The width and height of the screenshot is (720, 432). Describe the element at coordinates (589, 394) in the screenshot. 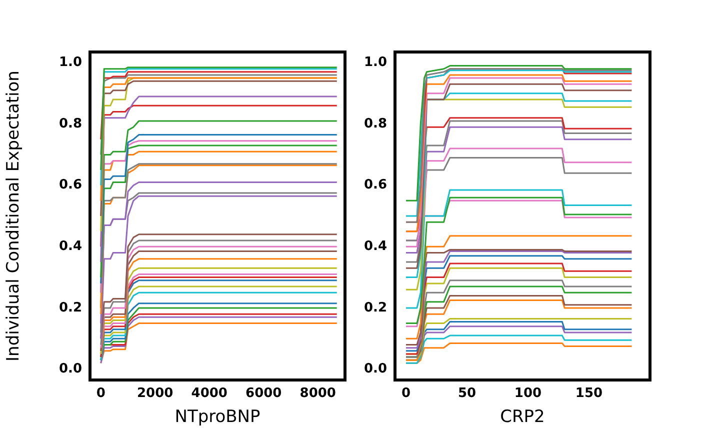

I see `x-tick-label: 150` at that location.